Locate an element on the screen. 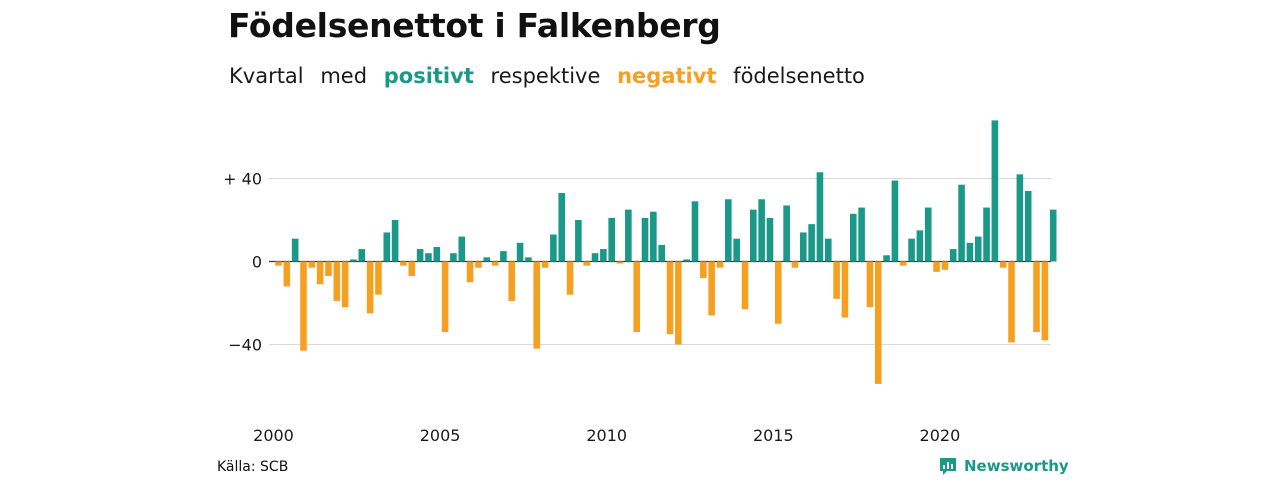 The width and height of the screenshot is (1280, 480). brand-name: Newsworthy is located at coordinates (1016, 466).